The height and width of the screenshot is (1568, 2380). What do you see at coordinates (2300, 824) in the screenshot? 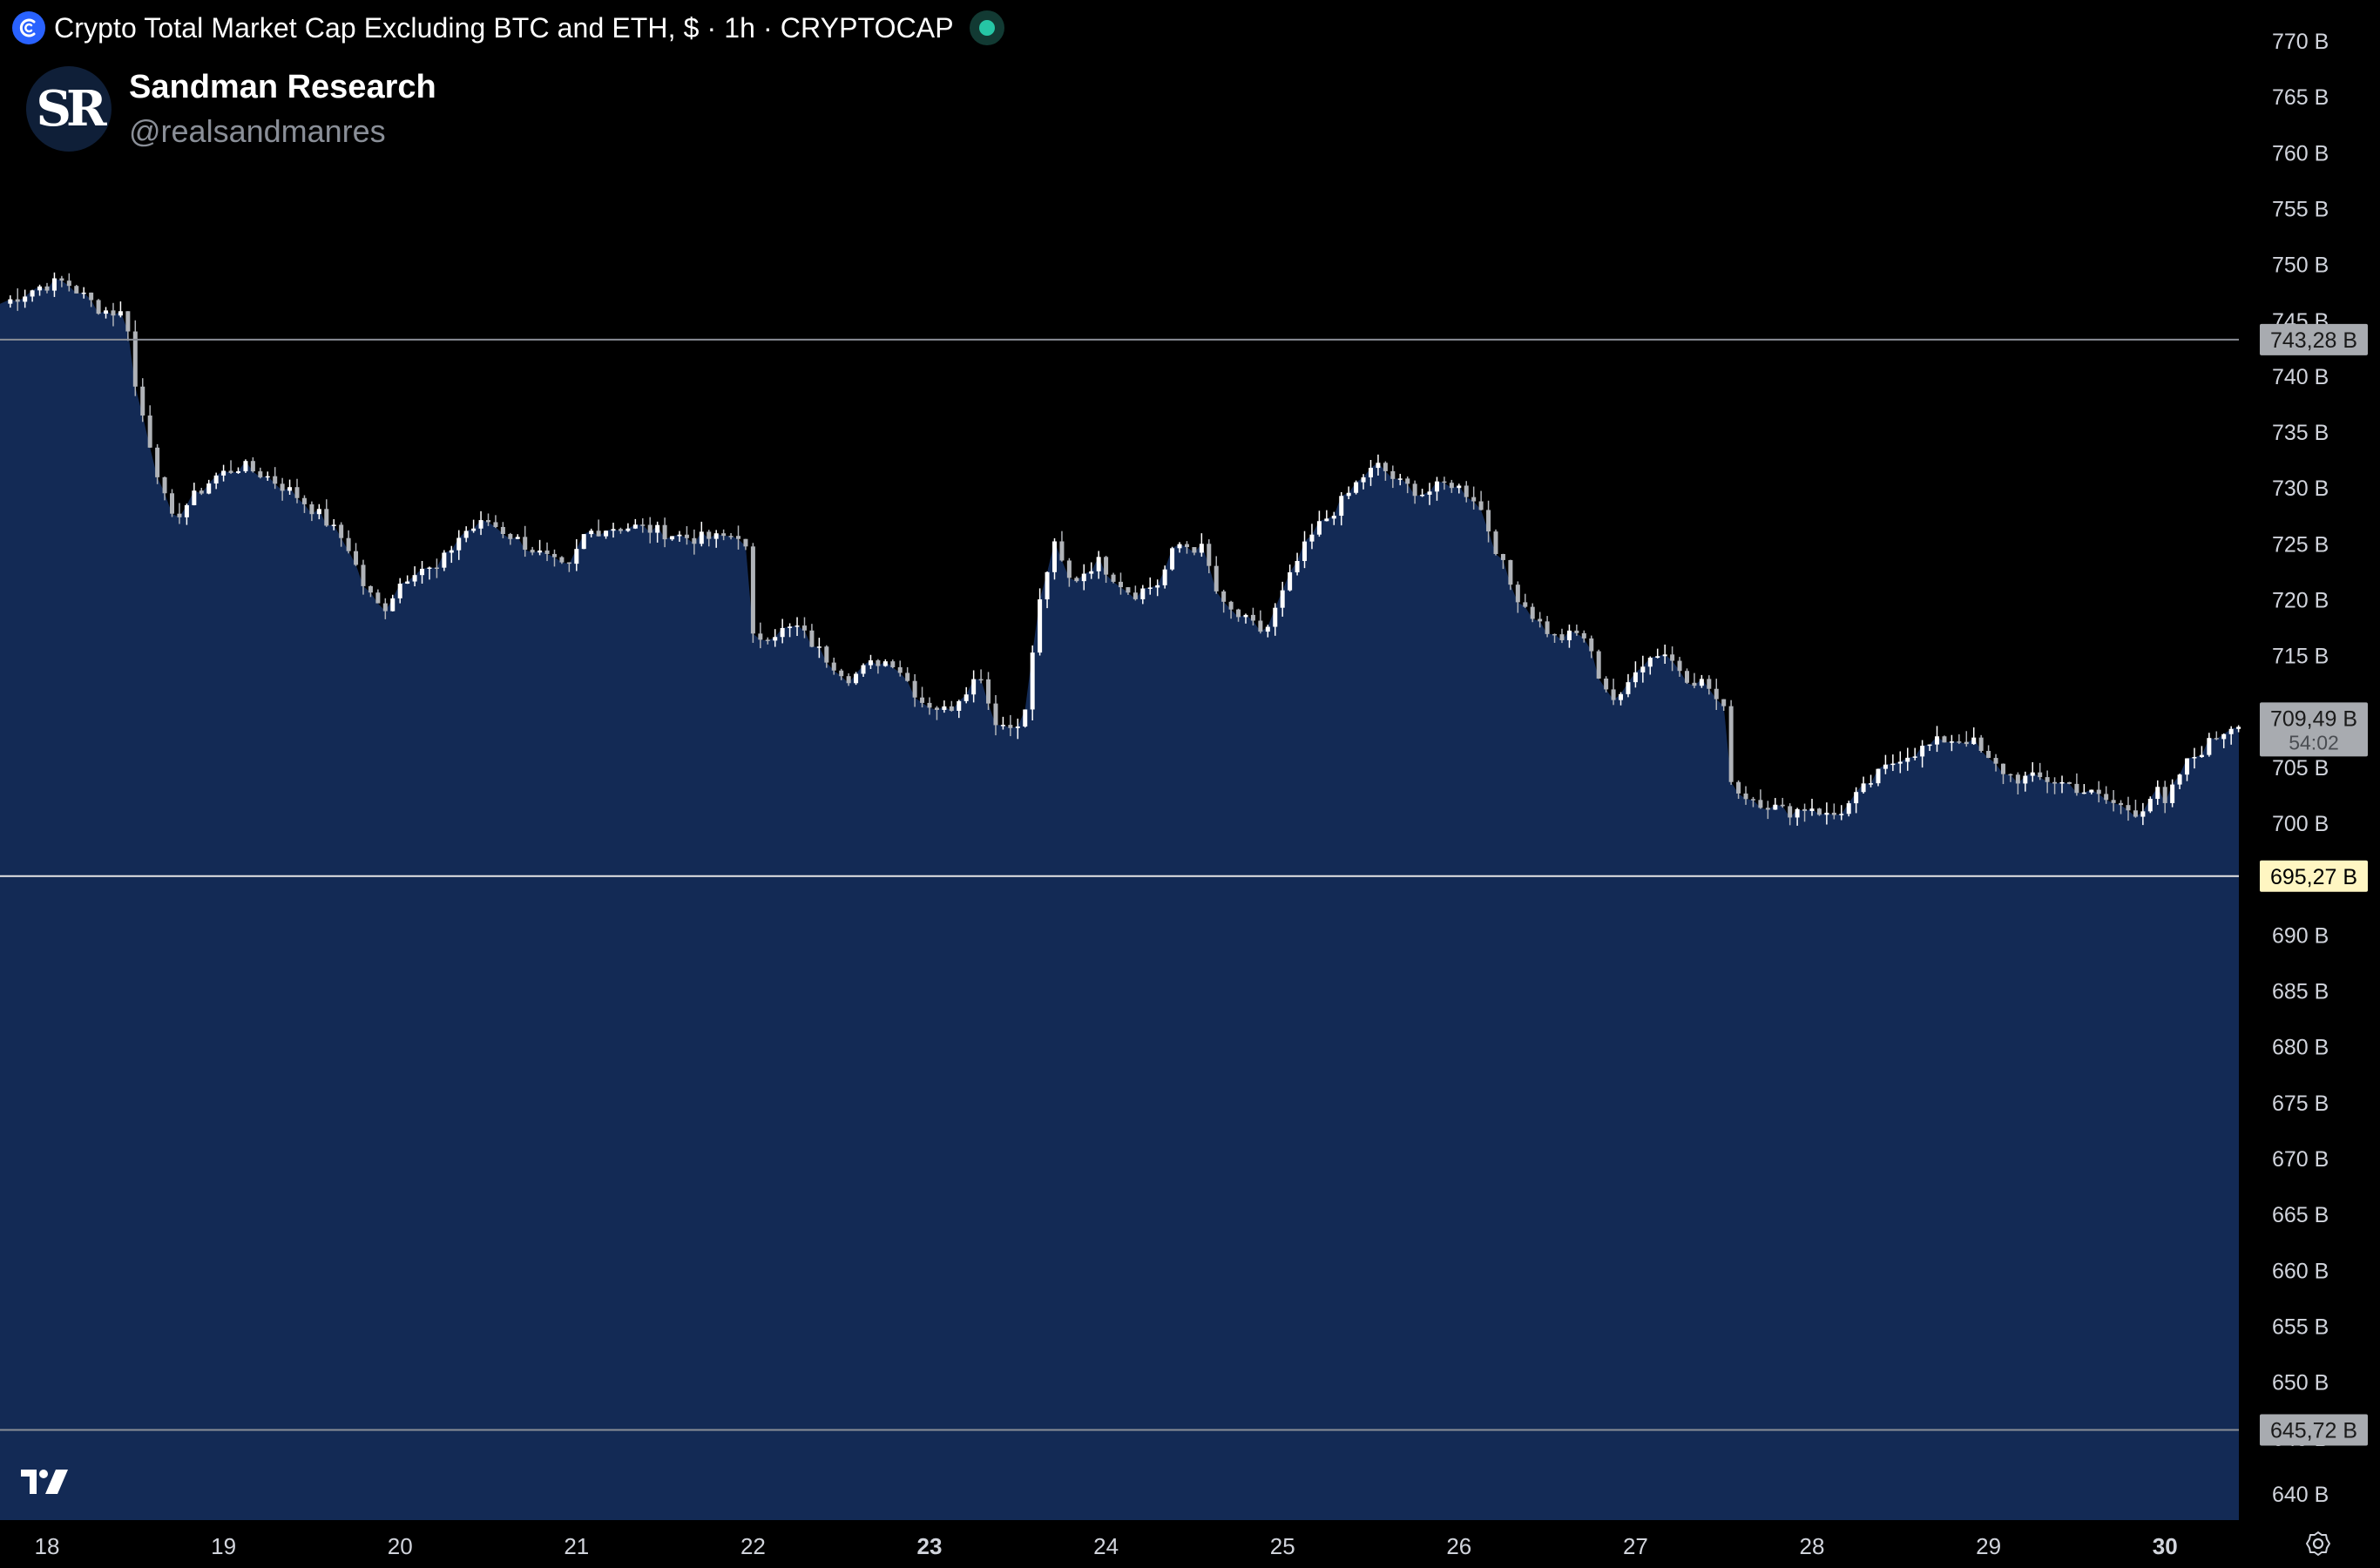
I see `y-tick-label: 700 B` at bounding box center [2300, 824].